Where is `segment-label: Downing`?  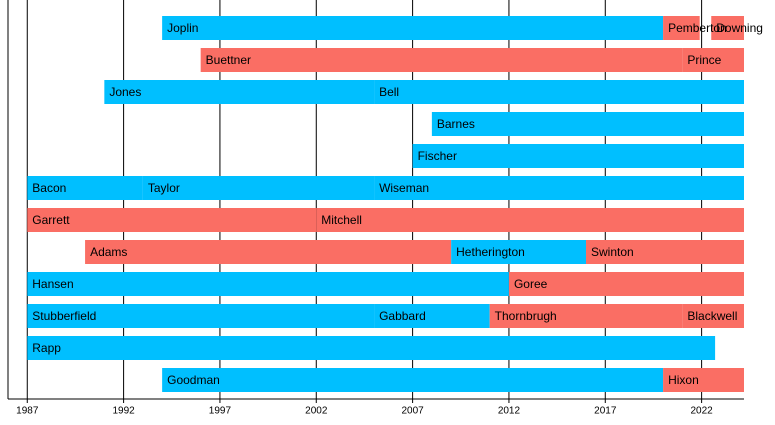
segment-label: Downing is located at coordinates (739, 28).